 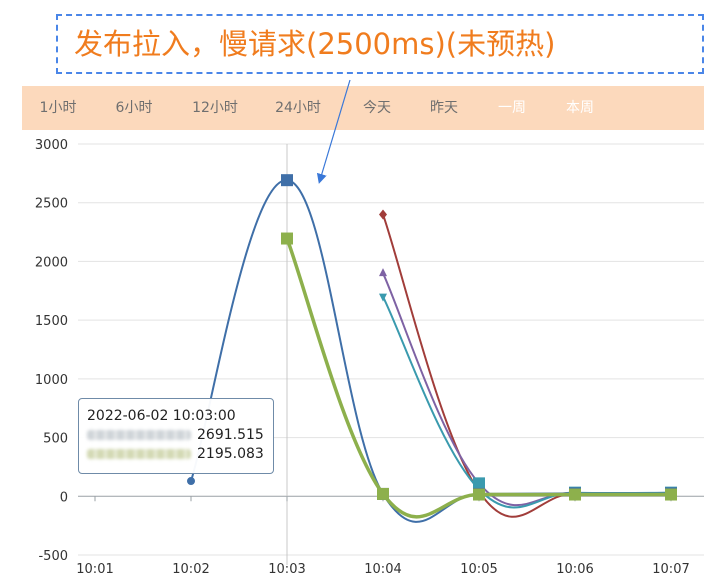 What do you see at coordinates (574, 569) in the screenshot?
I see `x-tick-label: 10:06` at bounding box center [574, 569].